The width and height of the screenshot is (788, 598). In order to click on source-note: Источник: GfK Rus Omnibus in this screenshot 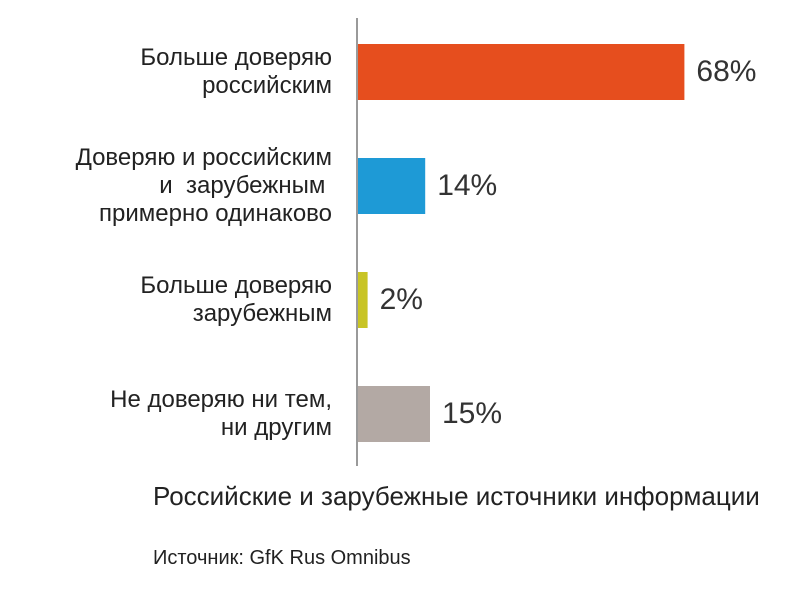, I will do `click(282, 558)`.